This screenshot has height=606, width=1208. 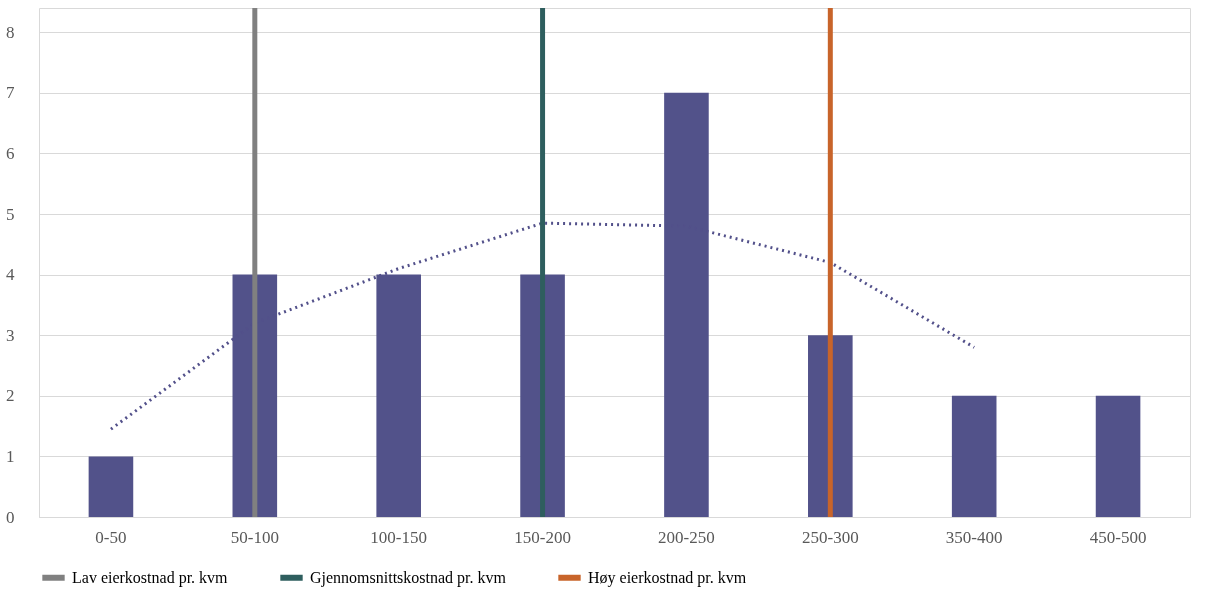 I want to click on y-tick-label: 4, so click(x=10, y=275).